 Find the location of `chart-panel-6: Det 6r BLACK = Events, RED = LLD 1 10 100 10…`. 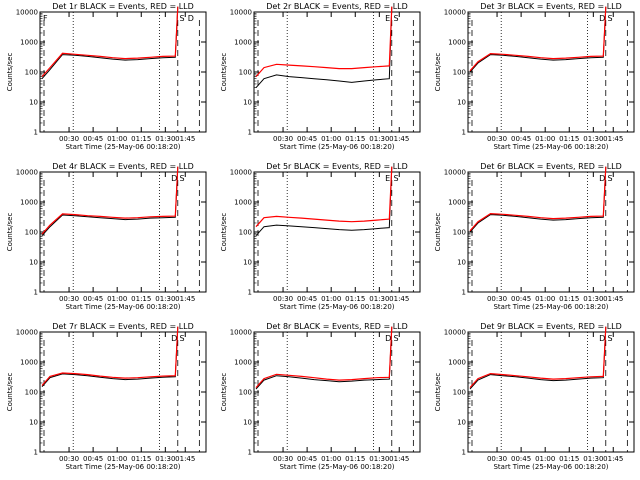

chart-panel-6: Det 6r BLACK = Events, RED = LLD 1 10 100 10… is located at coordinates (534, 236).